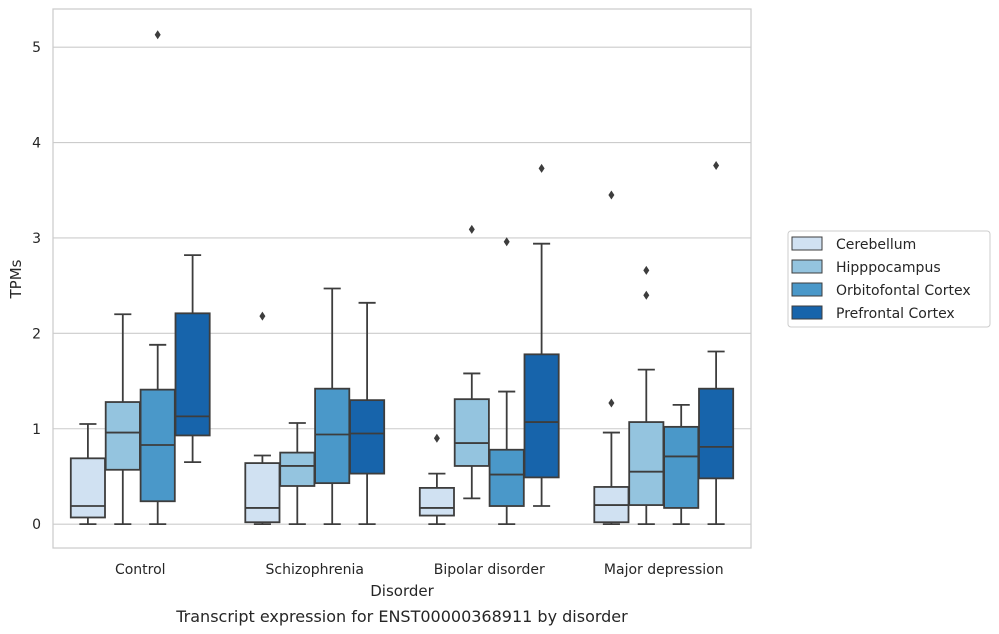 The width and height of the screenshot is (999, 634). I want to click on x-tick-label: Schizophrenia, so click(315, 570).